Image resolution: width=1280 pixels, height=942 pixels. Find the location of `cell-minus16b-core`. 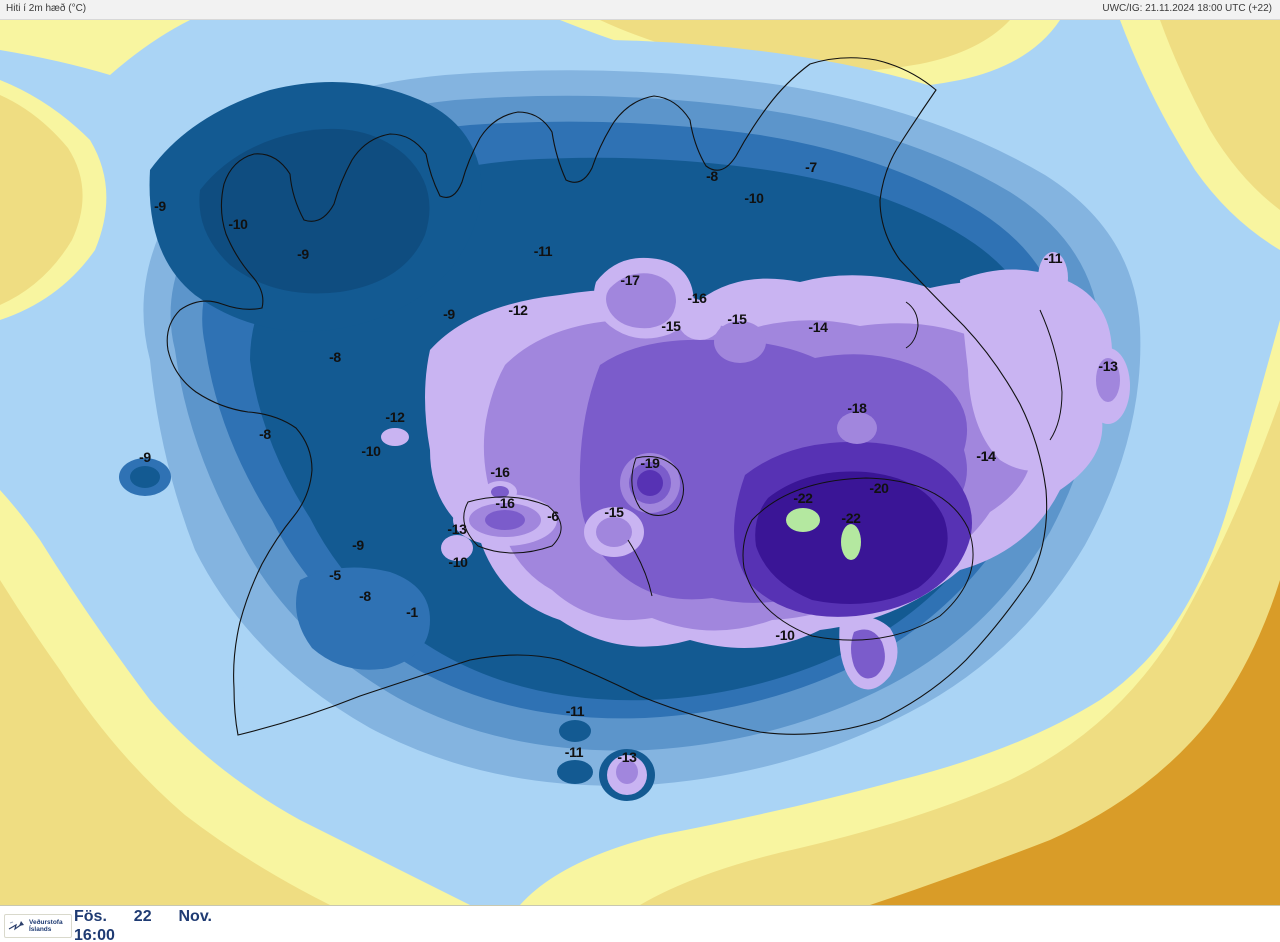

cell-minus16b-core is located at coordinates (500, 492).